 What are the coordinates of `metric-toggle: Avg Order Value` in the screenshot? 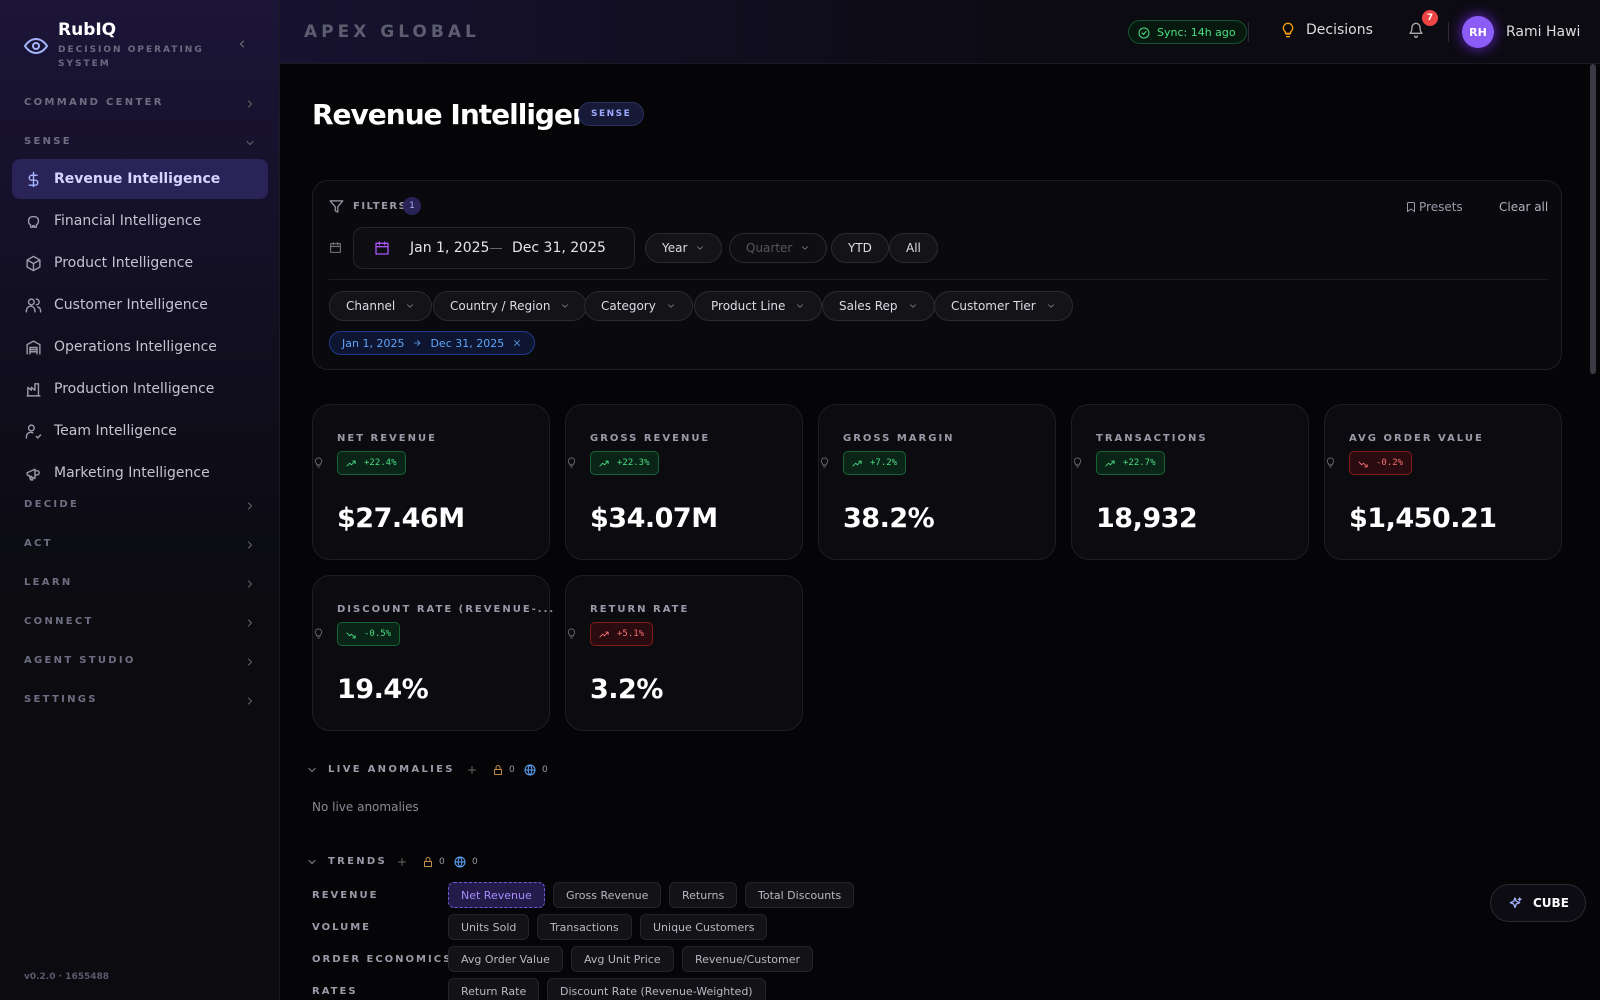 It's located at (505, 959).